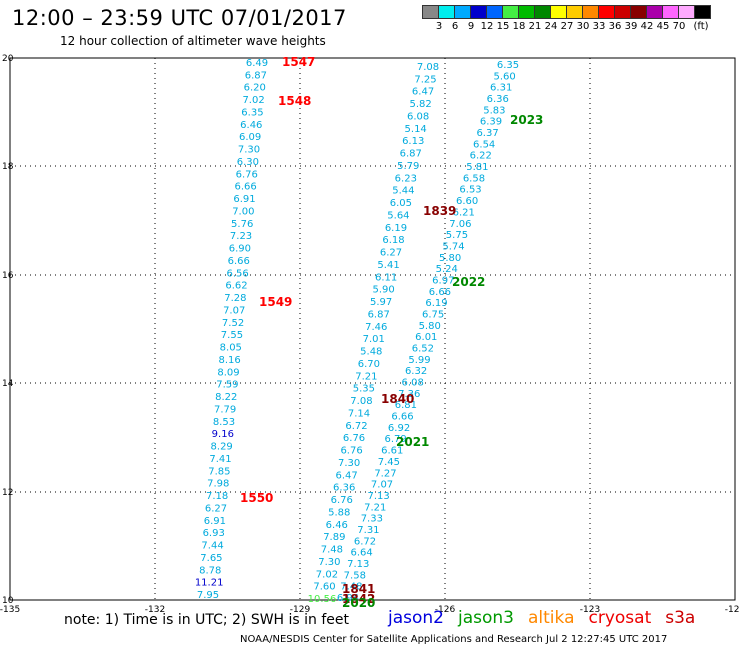  I want to click on pass-time-label: 1547, so click(298, 62).